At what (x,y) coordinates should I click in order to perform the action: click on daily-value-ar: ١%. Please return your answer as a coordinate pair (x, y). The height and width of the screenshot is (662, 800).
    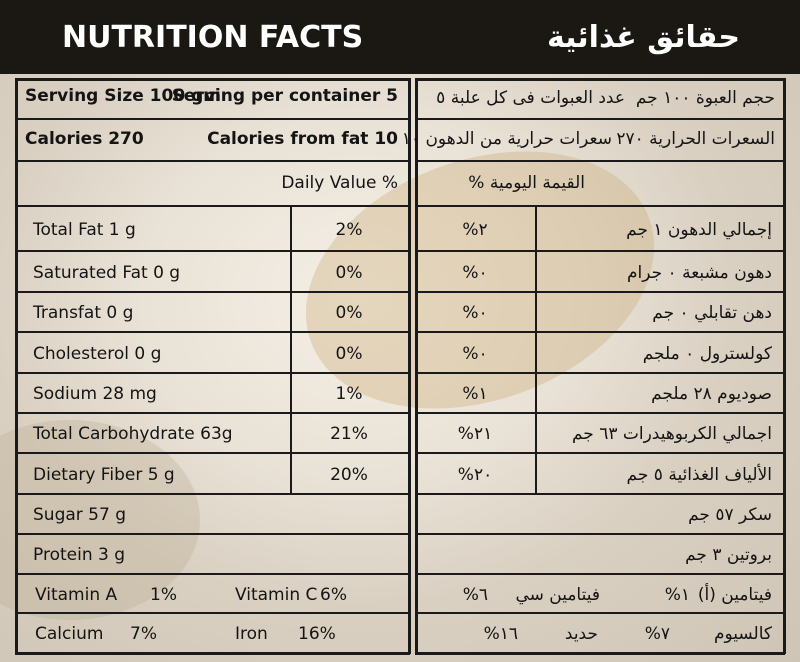
    Looking at the image, I should click on (475, 394).